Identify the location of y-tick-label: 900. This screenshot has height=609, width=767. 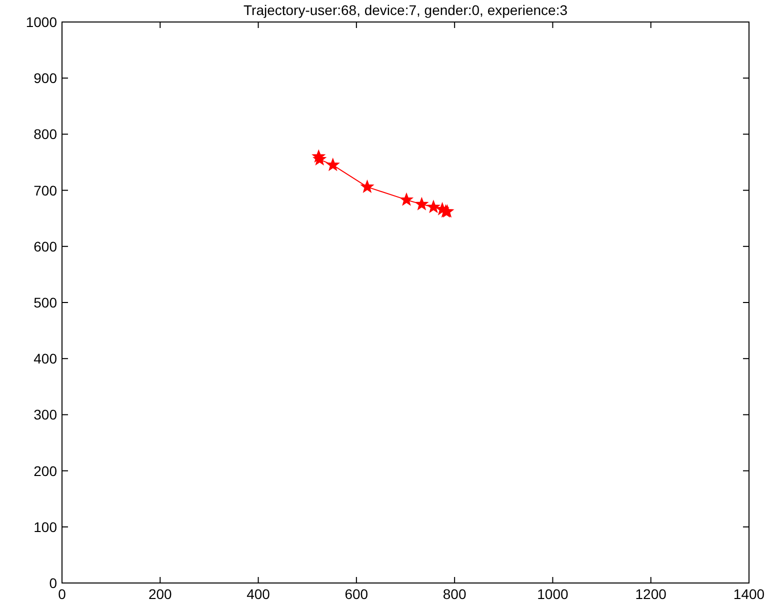
(46, 78).